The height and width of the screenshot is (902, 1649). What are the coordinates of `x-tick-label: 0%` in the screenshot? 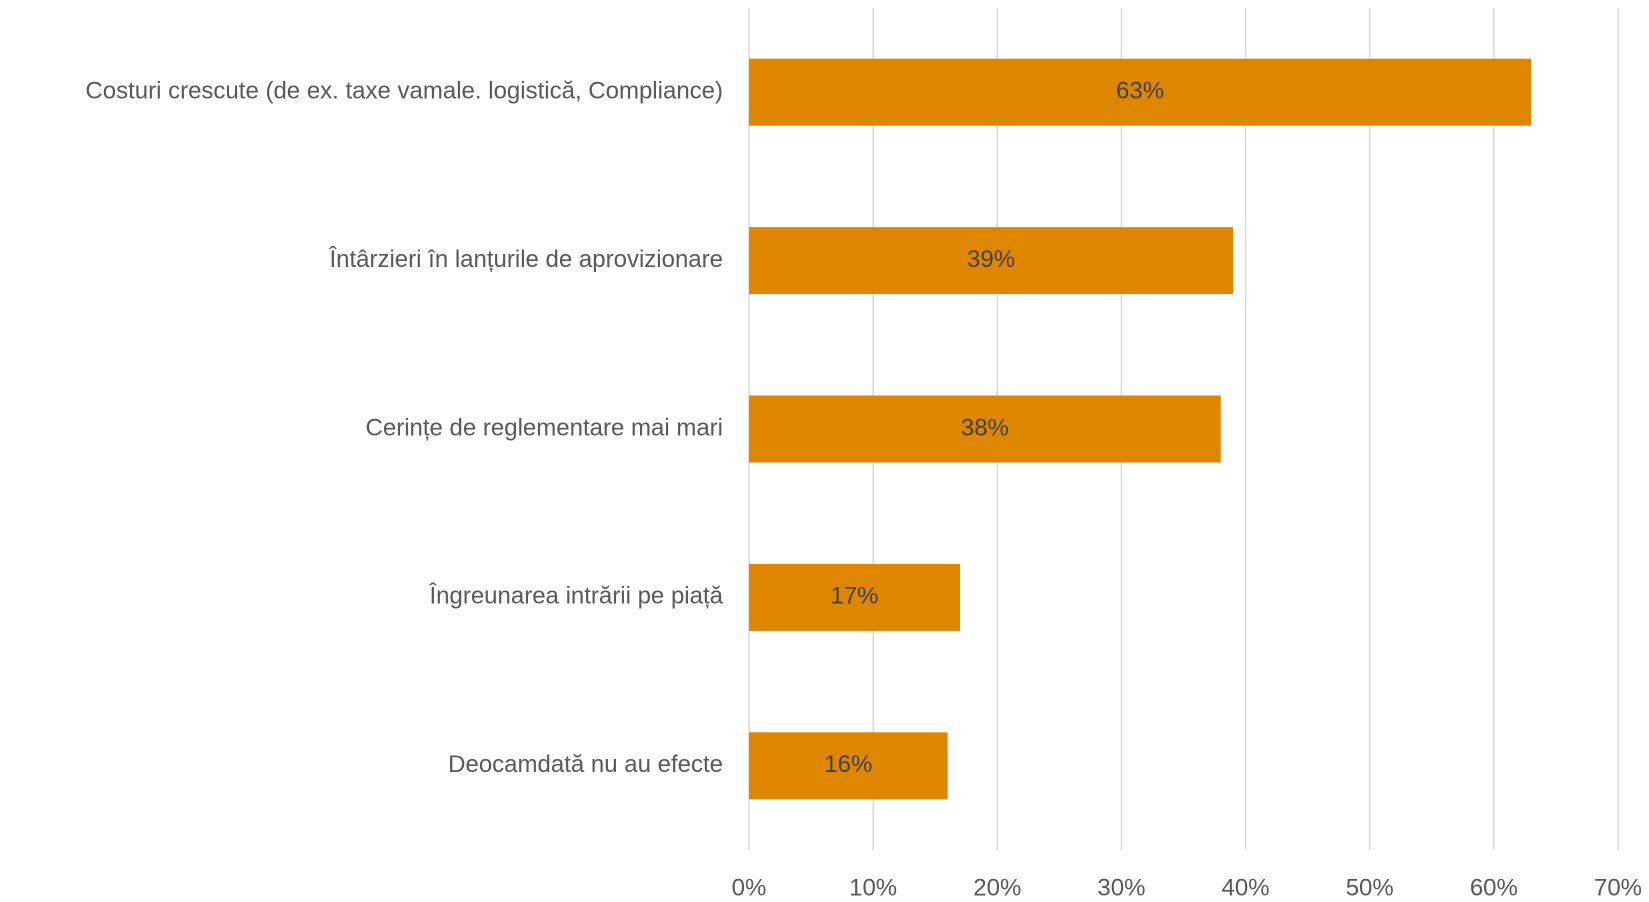 It's located at (749, 887).